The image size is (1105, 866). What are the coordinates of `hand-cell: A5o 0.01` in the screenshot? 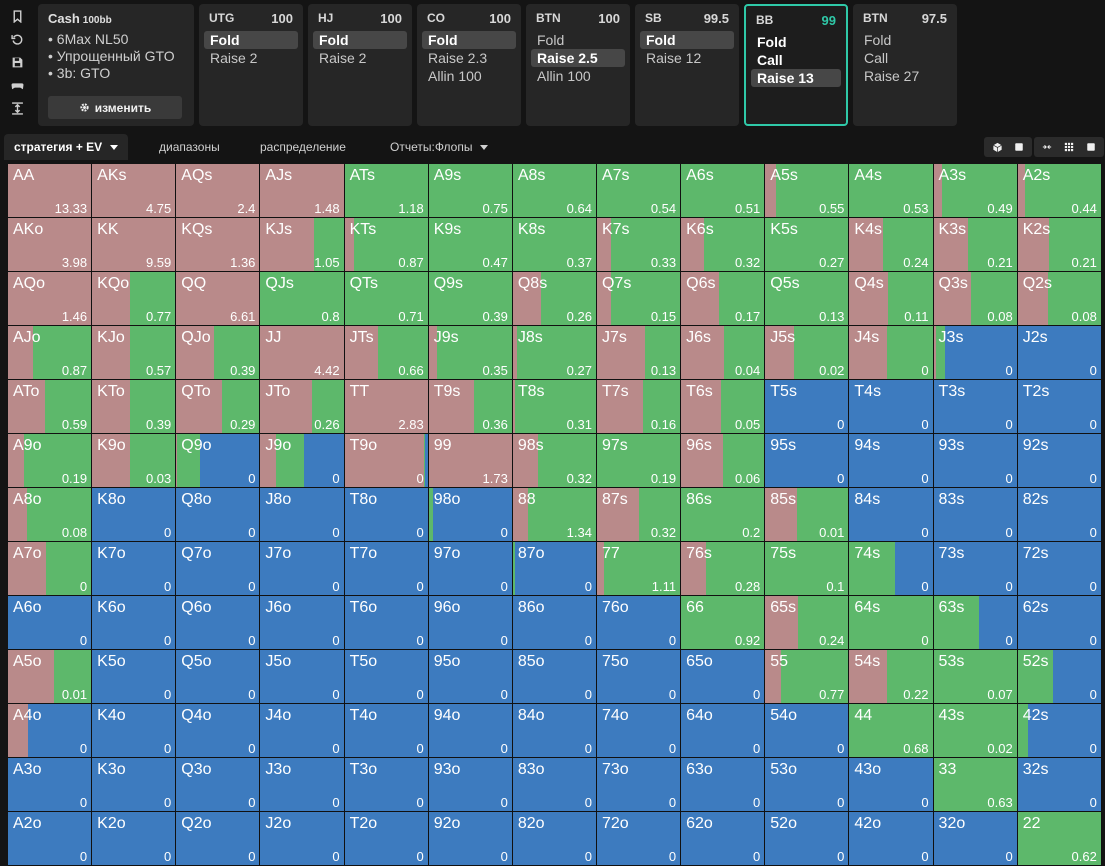 It's located at (50, 677).